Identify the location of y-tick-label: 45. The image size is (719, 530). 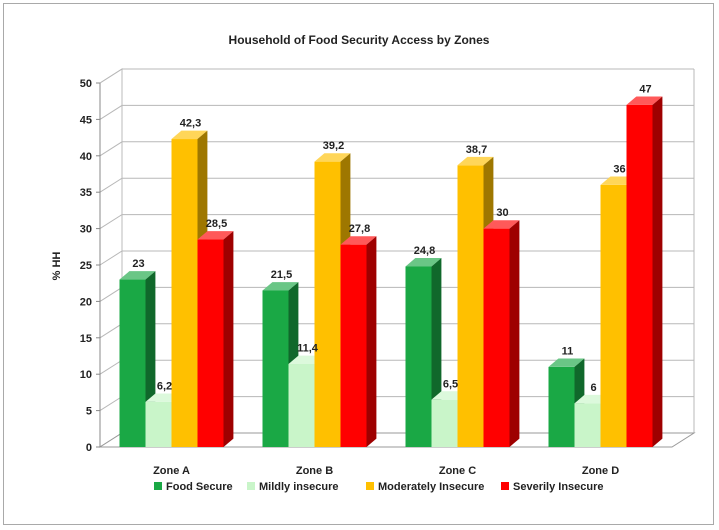
(86, 120).